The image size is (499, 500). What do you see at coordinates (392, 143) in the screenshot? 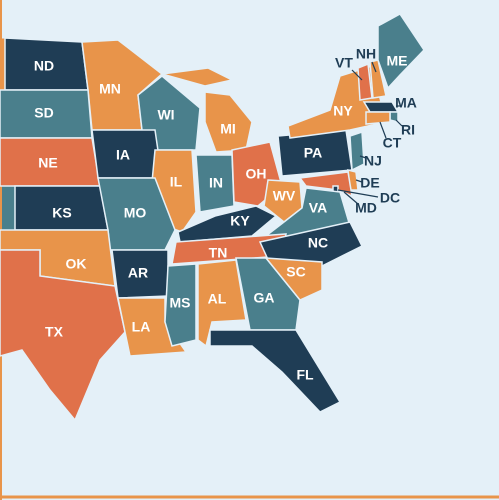
I see `state-label: CT` at bounding box center [392, 143].